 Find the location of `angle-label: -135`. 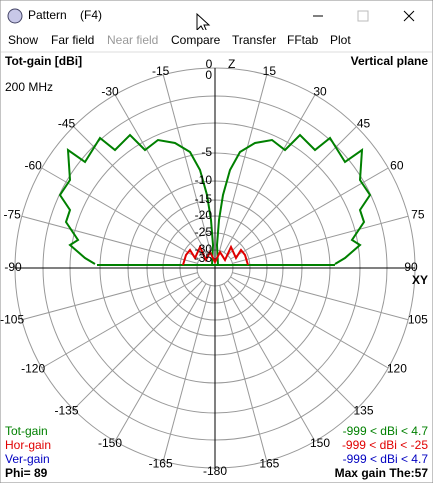

angle-label: -135 is located at coordinates (66, 411).